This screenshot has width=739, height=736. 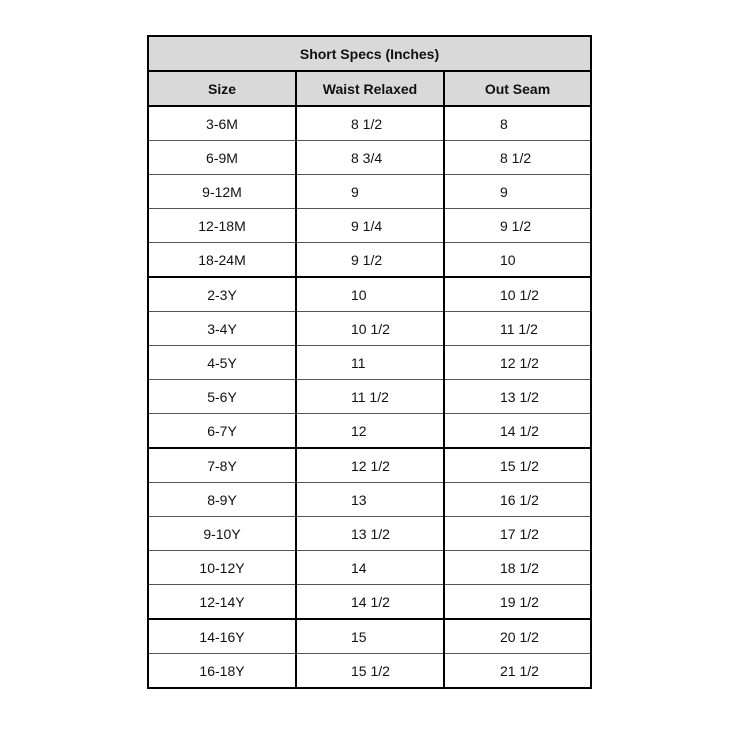 What do you see at coordinates (370, 88) in the screenshot?
I see `header-waist-relaxed: Waist Relaxed` at bounding box center [370, 88].